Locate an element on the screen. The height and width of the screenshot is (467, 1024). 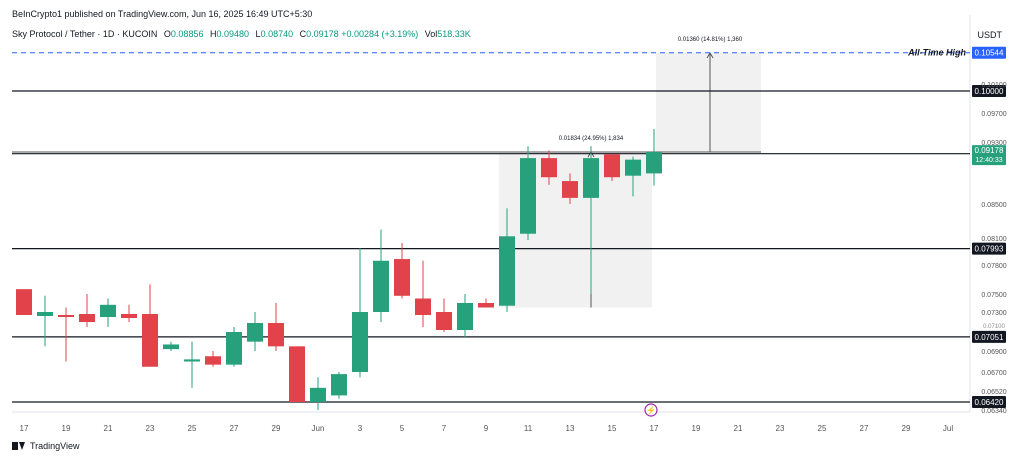
ath-text: All-Time High is located at coordinates (936, 53).